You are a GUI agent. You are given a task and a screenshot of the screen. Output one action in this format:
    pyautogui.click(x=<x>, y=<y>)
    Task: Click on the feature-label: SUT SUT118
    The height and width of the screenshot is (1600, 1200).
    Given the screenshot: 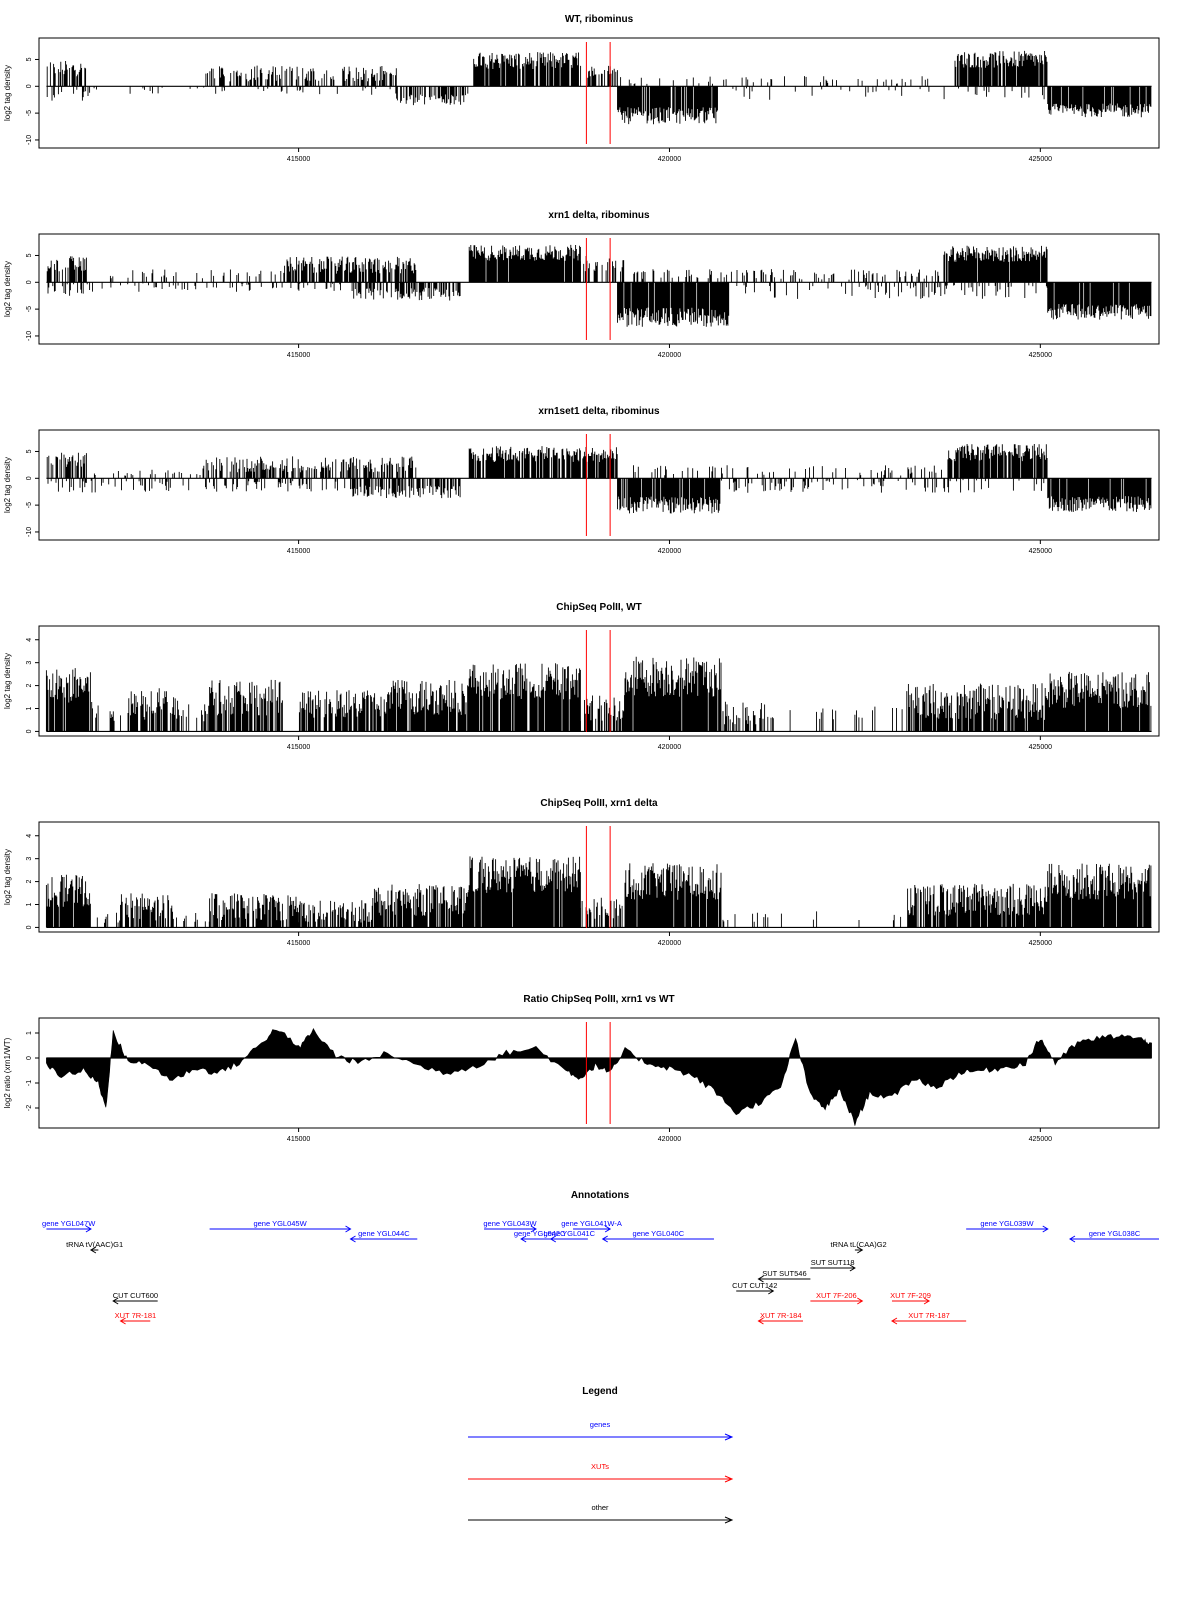 What is the action you would take?
    pyautogui.click(x=833, y=1262)
    